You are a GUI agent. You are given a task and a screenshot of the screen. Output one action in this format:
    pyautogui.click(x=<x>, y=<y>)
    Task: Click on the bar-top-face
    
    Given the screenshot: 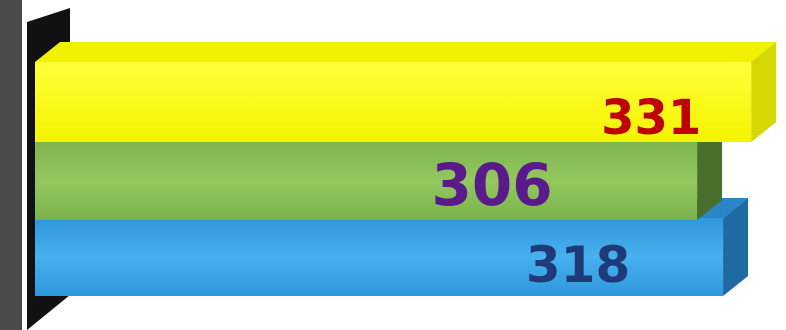 What is the action you would take?
    pyautogui.click(x=406, y=52)
    